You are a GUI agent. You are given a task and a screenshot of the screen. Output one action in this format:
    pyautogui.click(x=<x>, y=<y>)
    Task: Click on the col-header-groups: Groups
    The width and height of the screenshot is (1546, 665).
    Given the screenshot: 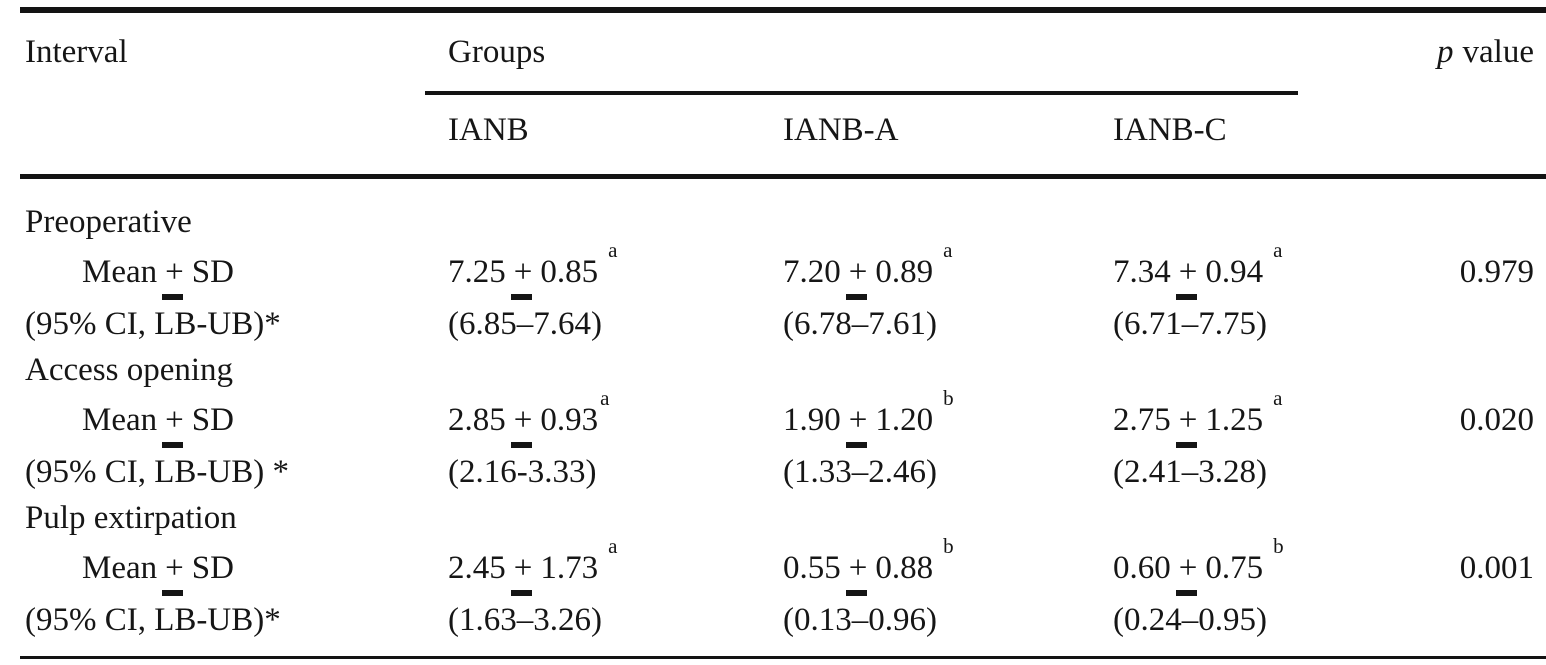 What is the action you would take?
    pyautogui.click(x=497, y=52)
    